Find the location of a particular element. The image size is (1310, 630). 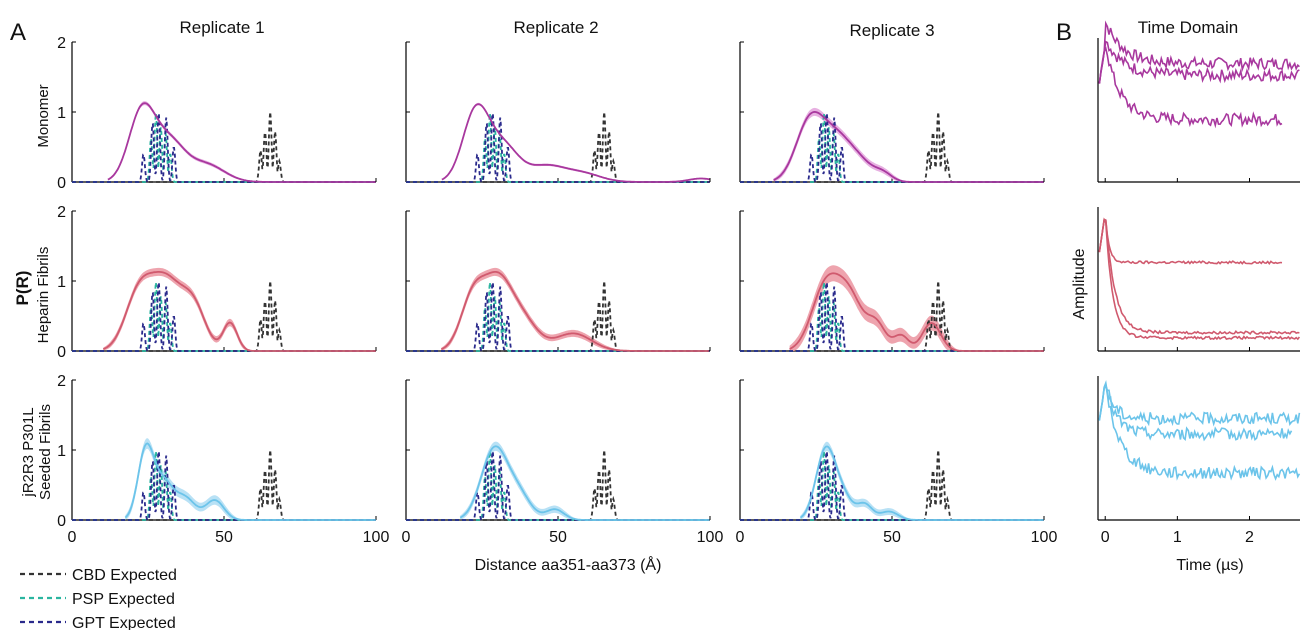

uncertainty-band-seeded-r3c1 is located at coordinates (250, 479).